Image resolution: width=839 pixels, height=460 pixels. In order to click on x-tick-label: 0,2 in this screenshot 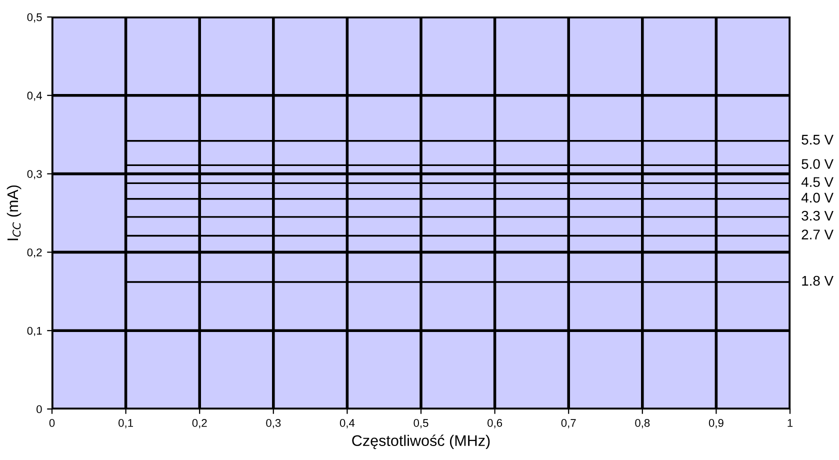, I will do `click(199, 423)`.